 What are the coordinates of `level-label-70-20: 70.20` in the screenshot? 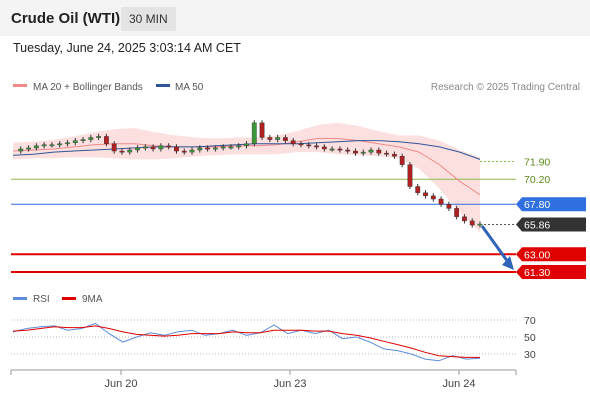 It's located at (537, 180).